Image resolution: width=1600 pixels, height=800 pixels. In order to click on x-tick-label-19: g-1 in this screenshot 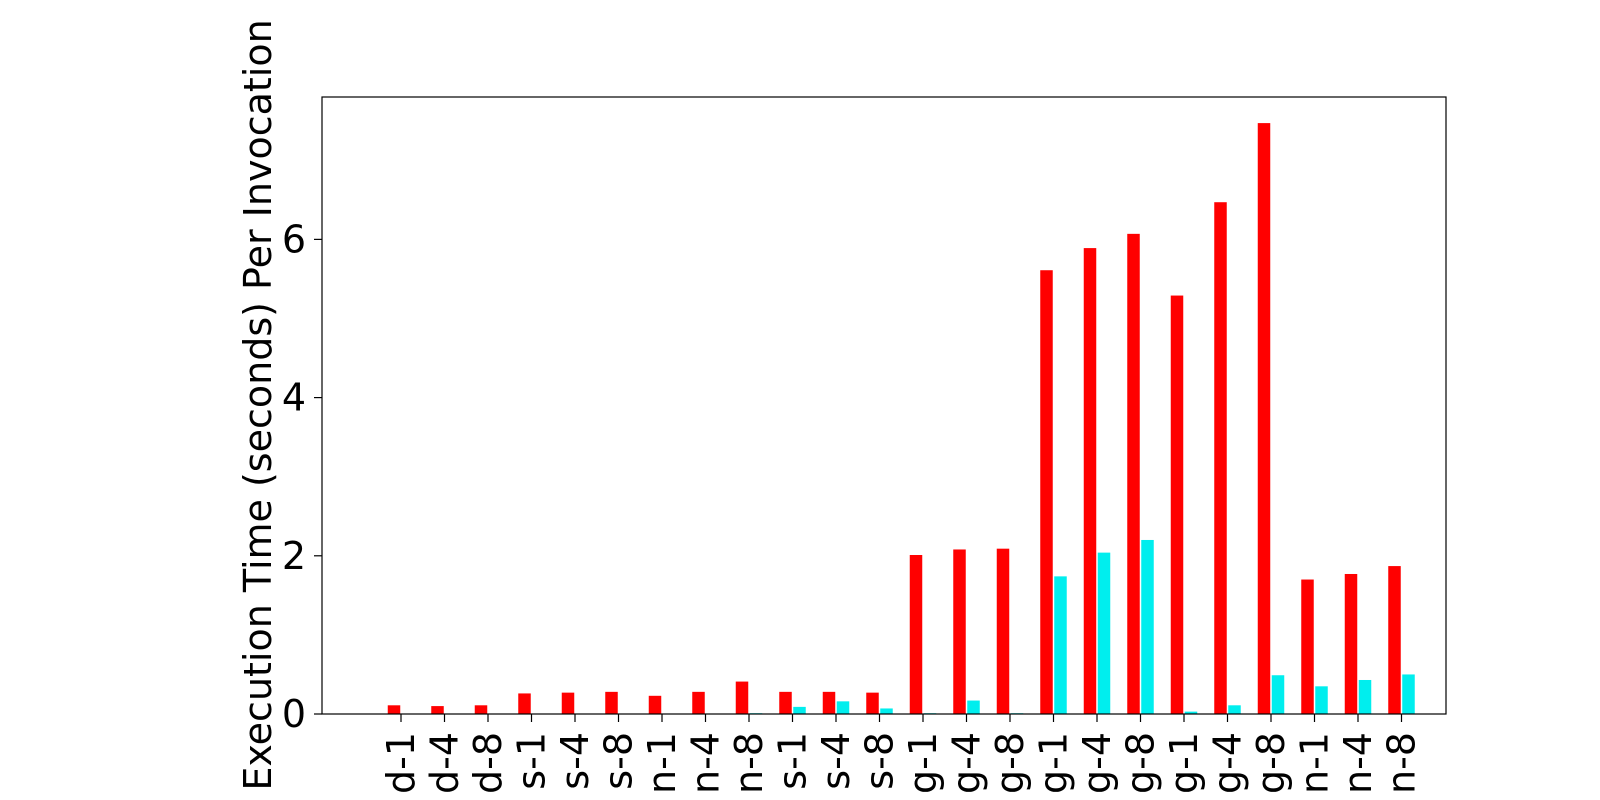, I will do `click(1184, 763)`.